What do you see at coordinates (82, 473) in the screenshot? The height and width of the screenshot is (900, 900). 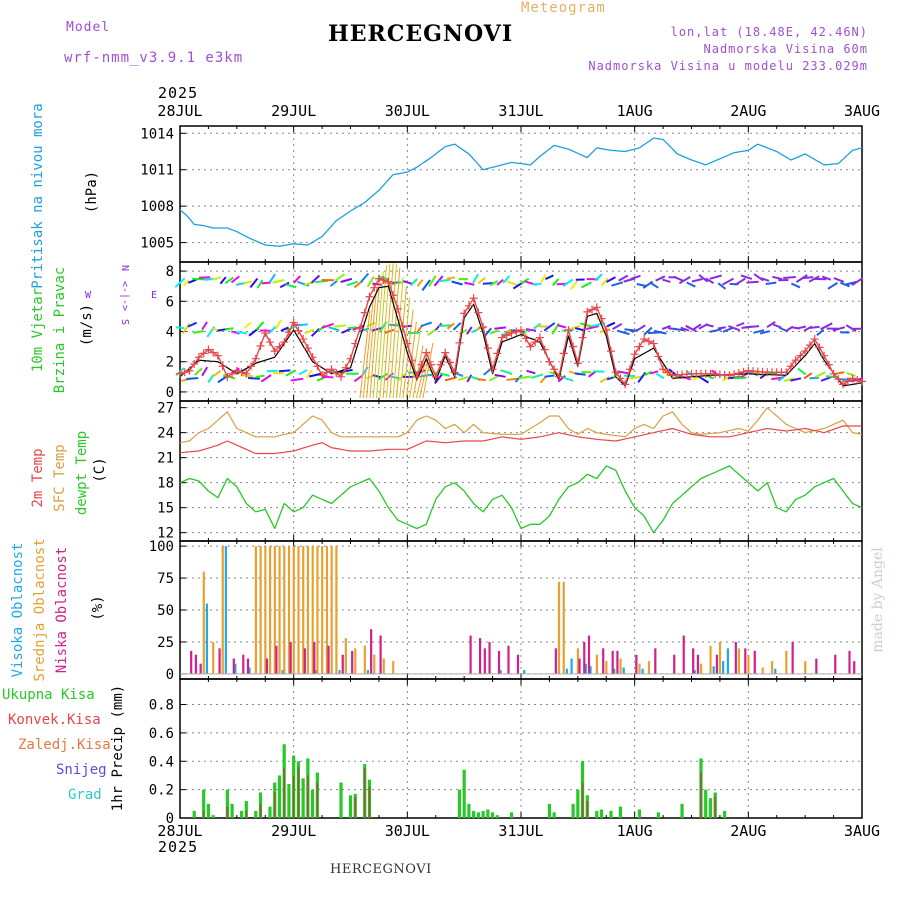 I see `temp-ylabel-dewpt: dewpt Temp` at bounding box center [82, 473].